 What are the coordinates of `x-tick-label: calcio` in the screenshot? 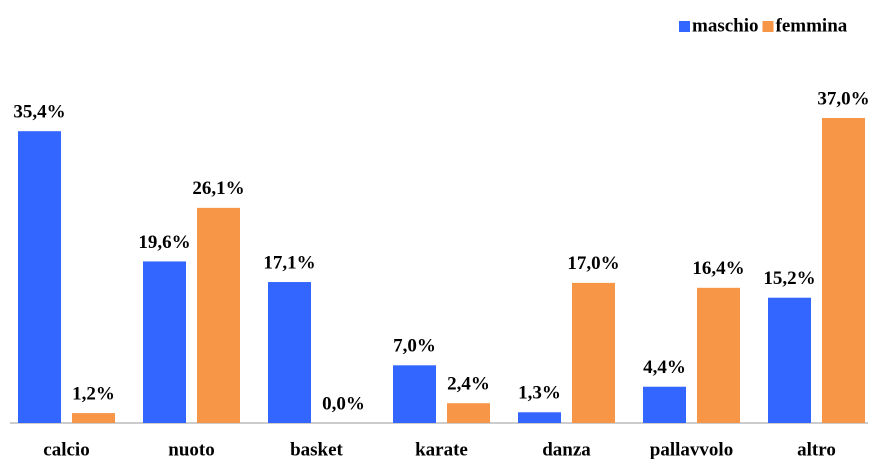 It's located at (66, 449).